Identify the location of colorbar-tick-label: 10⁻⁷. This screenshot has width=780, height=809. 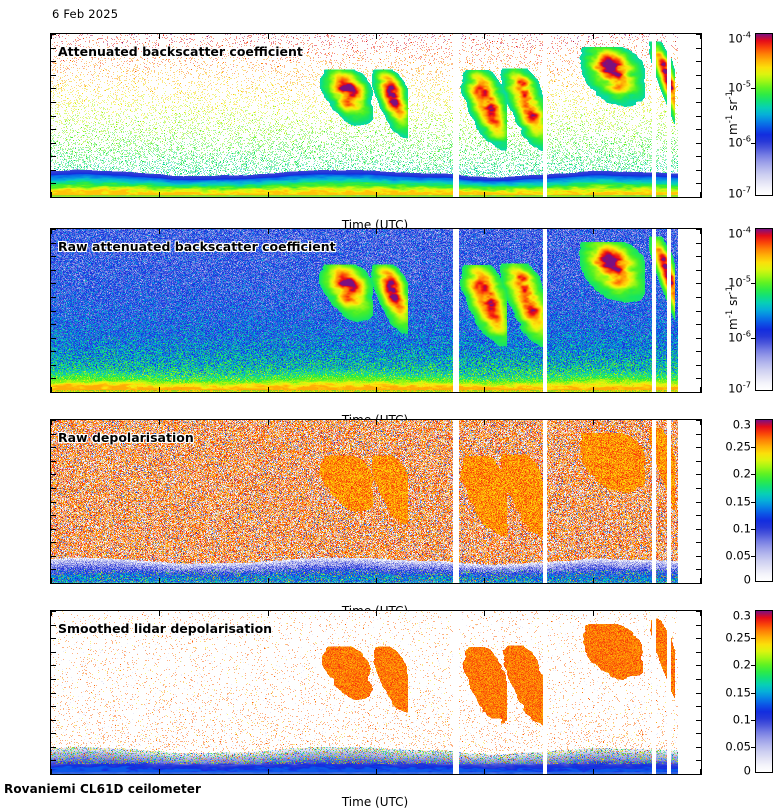
(739, 387).